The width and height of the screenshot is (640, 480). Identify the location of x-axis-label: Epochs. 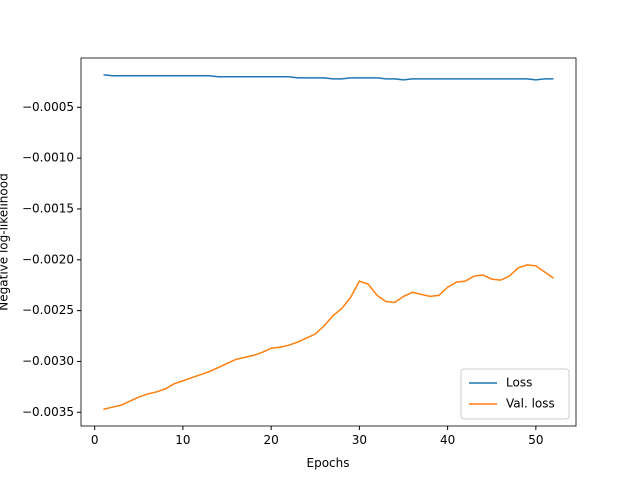
(328, 463).